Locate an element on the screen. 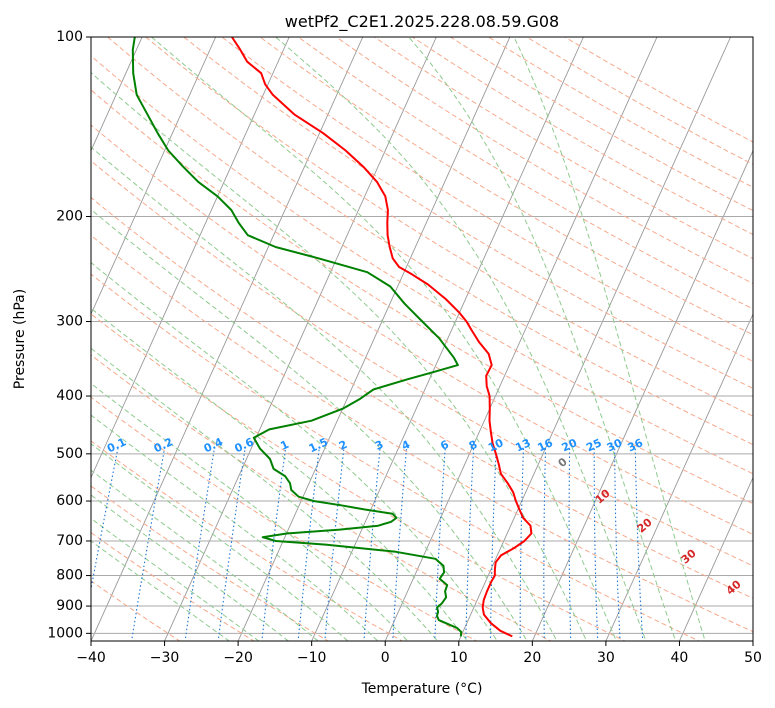 The height and width of the screenshot is (708, 775). mixing-ratio-label: 4 is located at coordinates (406, 445).